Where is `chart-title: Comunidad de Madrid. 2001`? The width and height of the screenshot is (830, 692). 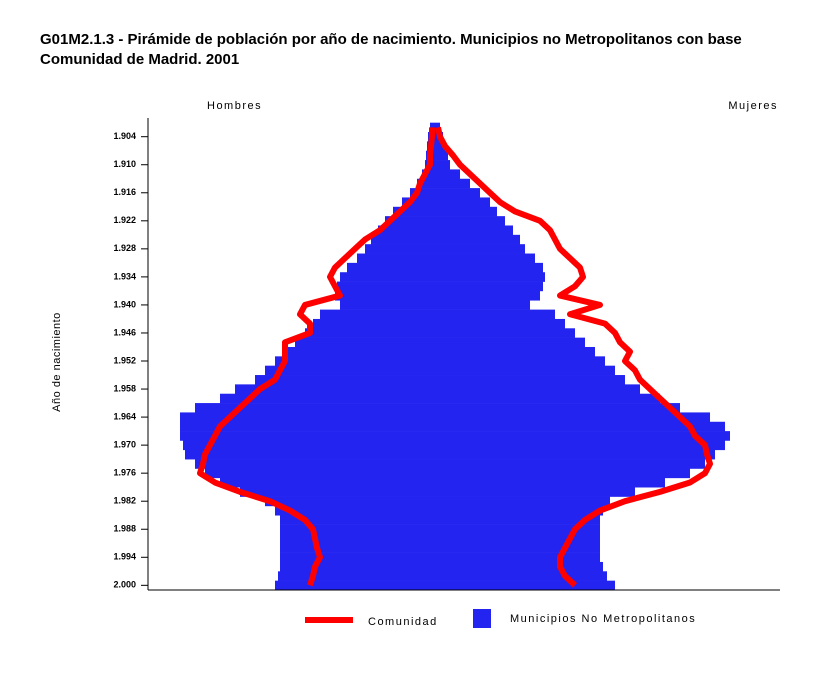 chart-title: Comunidad de Madrid. 2001 is located at coordinates (139, 59).